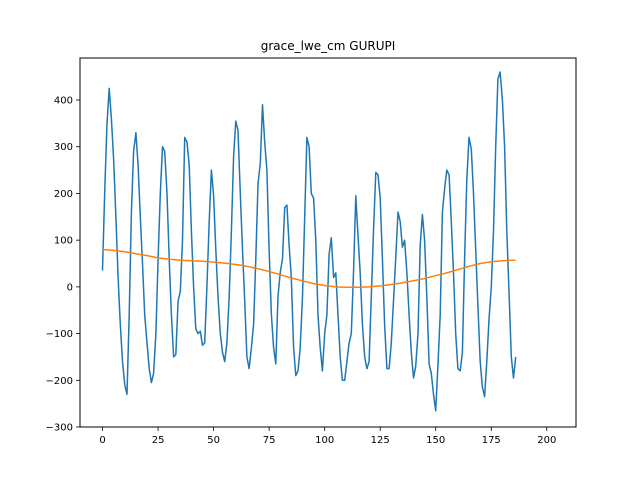 The width and height of the screenshot is (640, 480). What do you see at coordinates (70, 287) in the screenshot?
I see `y-tick-label: 0` at bounding box center [70, 287].